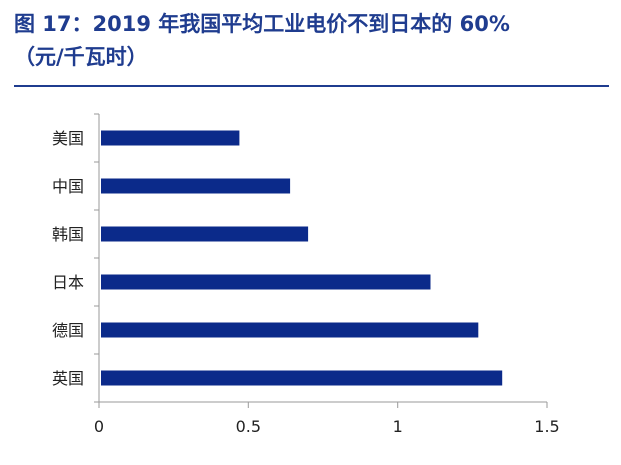 This screenshot has height=465, width=621. Describe the element at coordinates (314, 41) in the screenshot. I see `chart-title: 图 17：2019 年我国平均工业电价不到日本的 60% （元/千瓦时）` at that location.